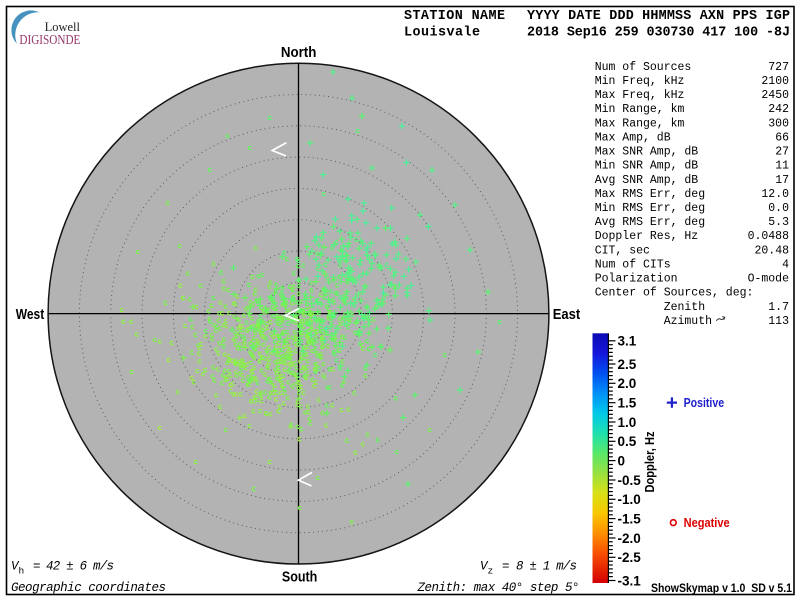 This screenshot has width=800, height=600. What do you see at coordinates (778, 321) in the screenshot?
I see `svg-text: 113` at bounding box center [778, 321].